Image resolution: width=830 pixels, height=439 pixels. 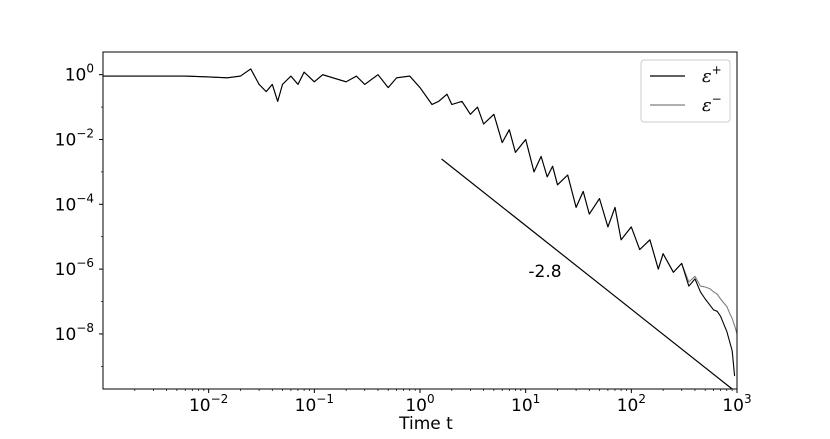 What do you see at coordinates (74, 203) in the screenshot?
I see `y-tick-label: 10⁻⁴` at bounding box center [74, 203].